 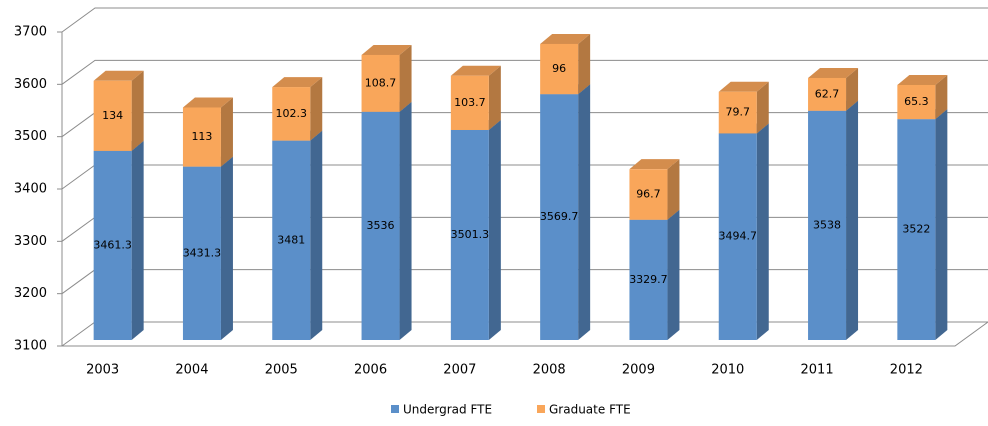 What do you see at coordinates (590, 410) in the screenshot?
I see `legend-label: Graduate FTE` at bounding box center [590, 410].